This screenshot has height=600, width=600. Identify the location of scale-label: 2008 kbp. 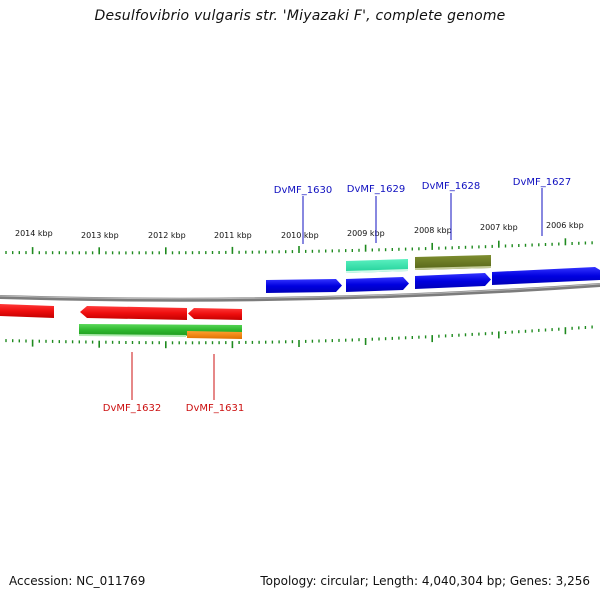
(433, 230).